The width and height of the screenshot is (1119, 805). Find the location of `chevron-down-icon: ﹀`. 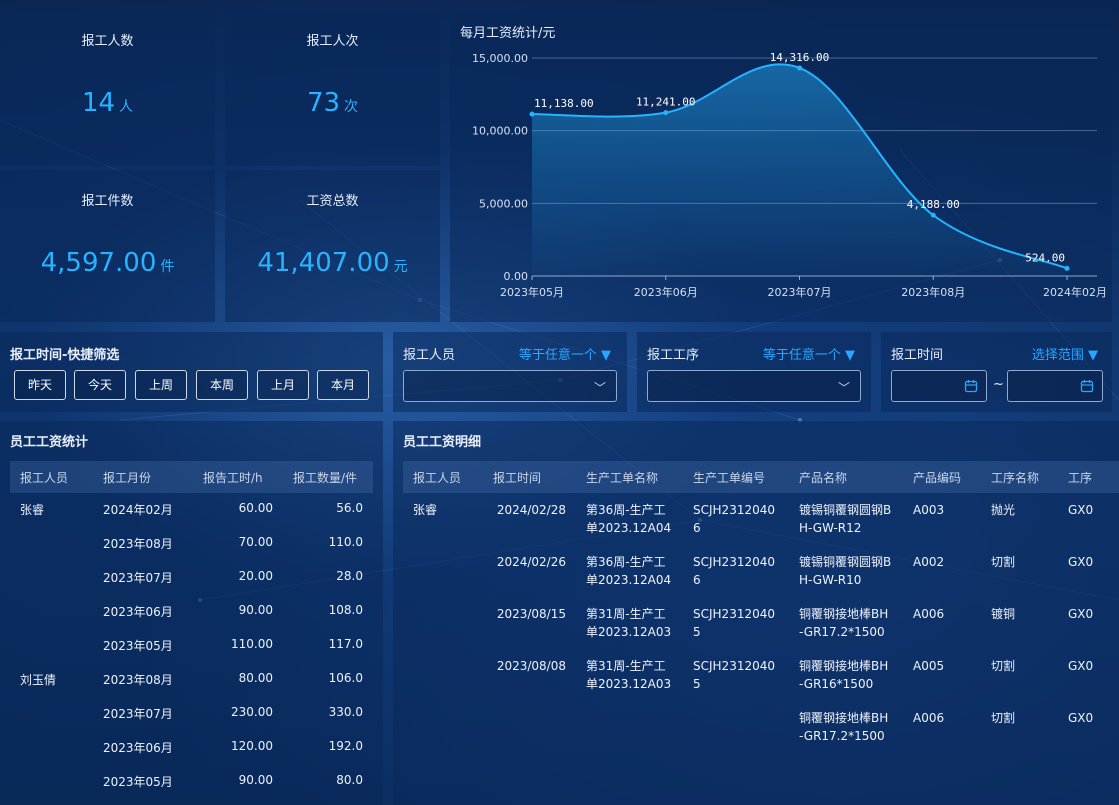

chevron-down-icon: ﹀ is located at coordinates (843, 388).